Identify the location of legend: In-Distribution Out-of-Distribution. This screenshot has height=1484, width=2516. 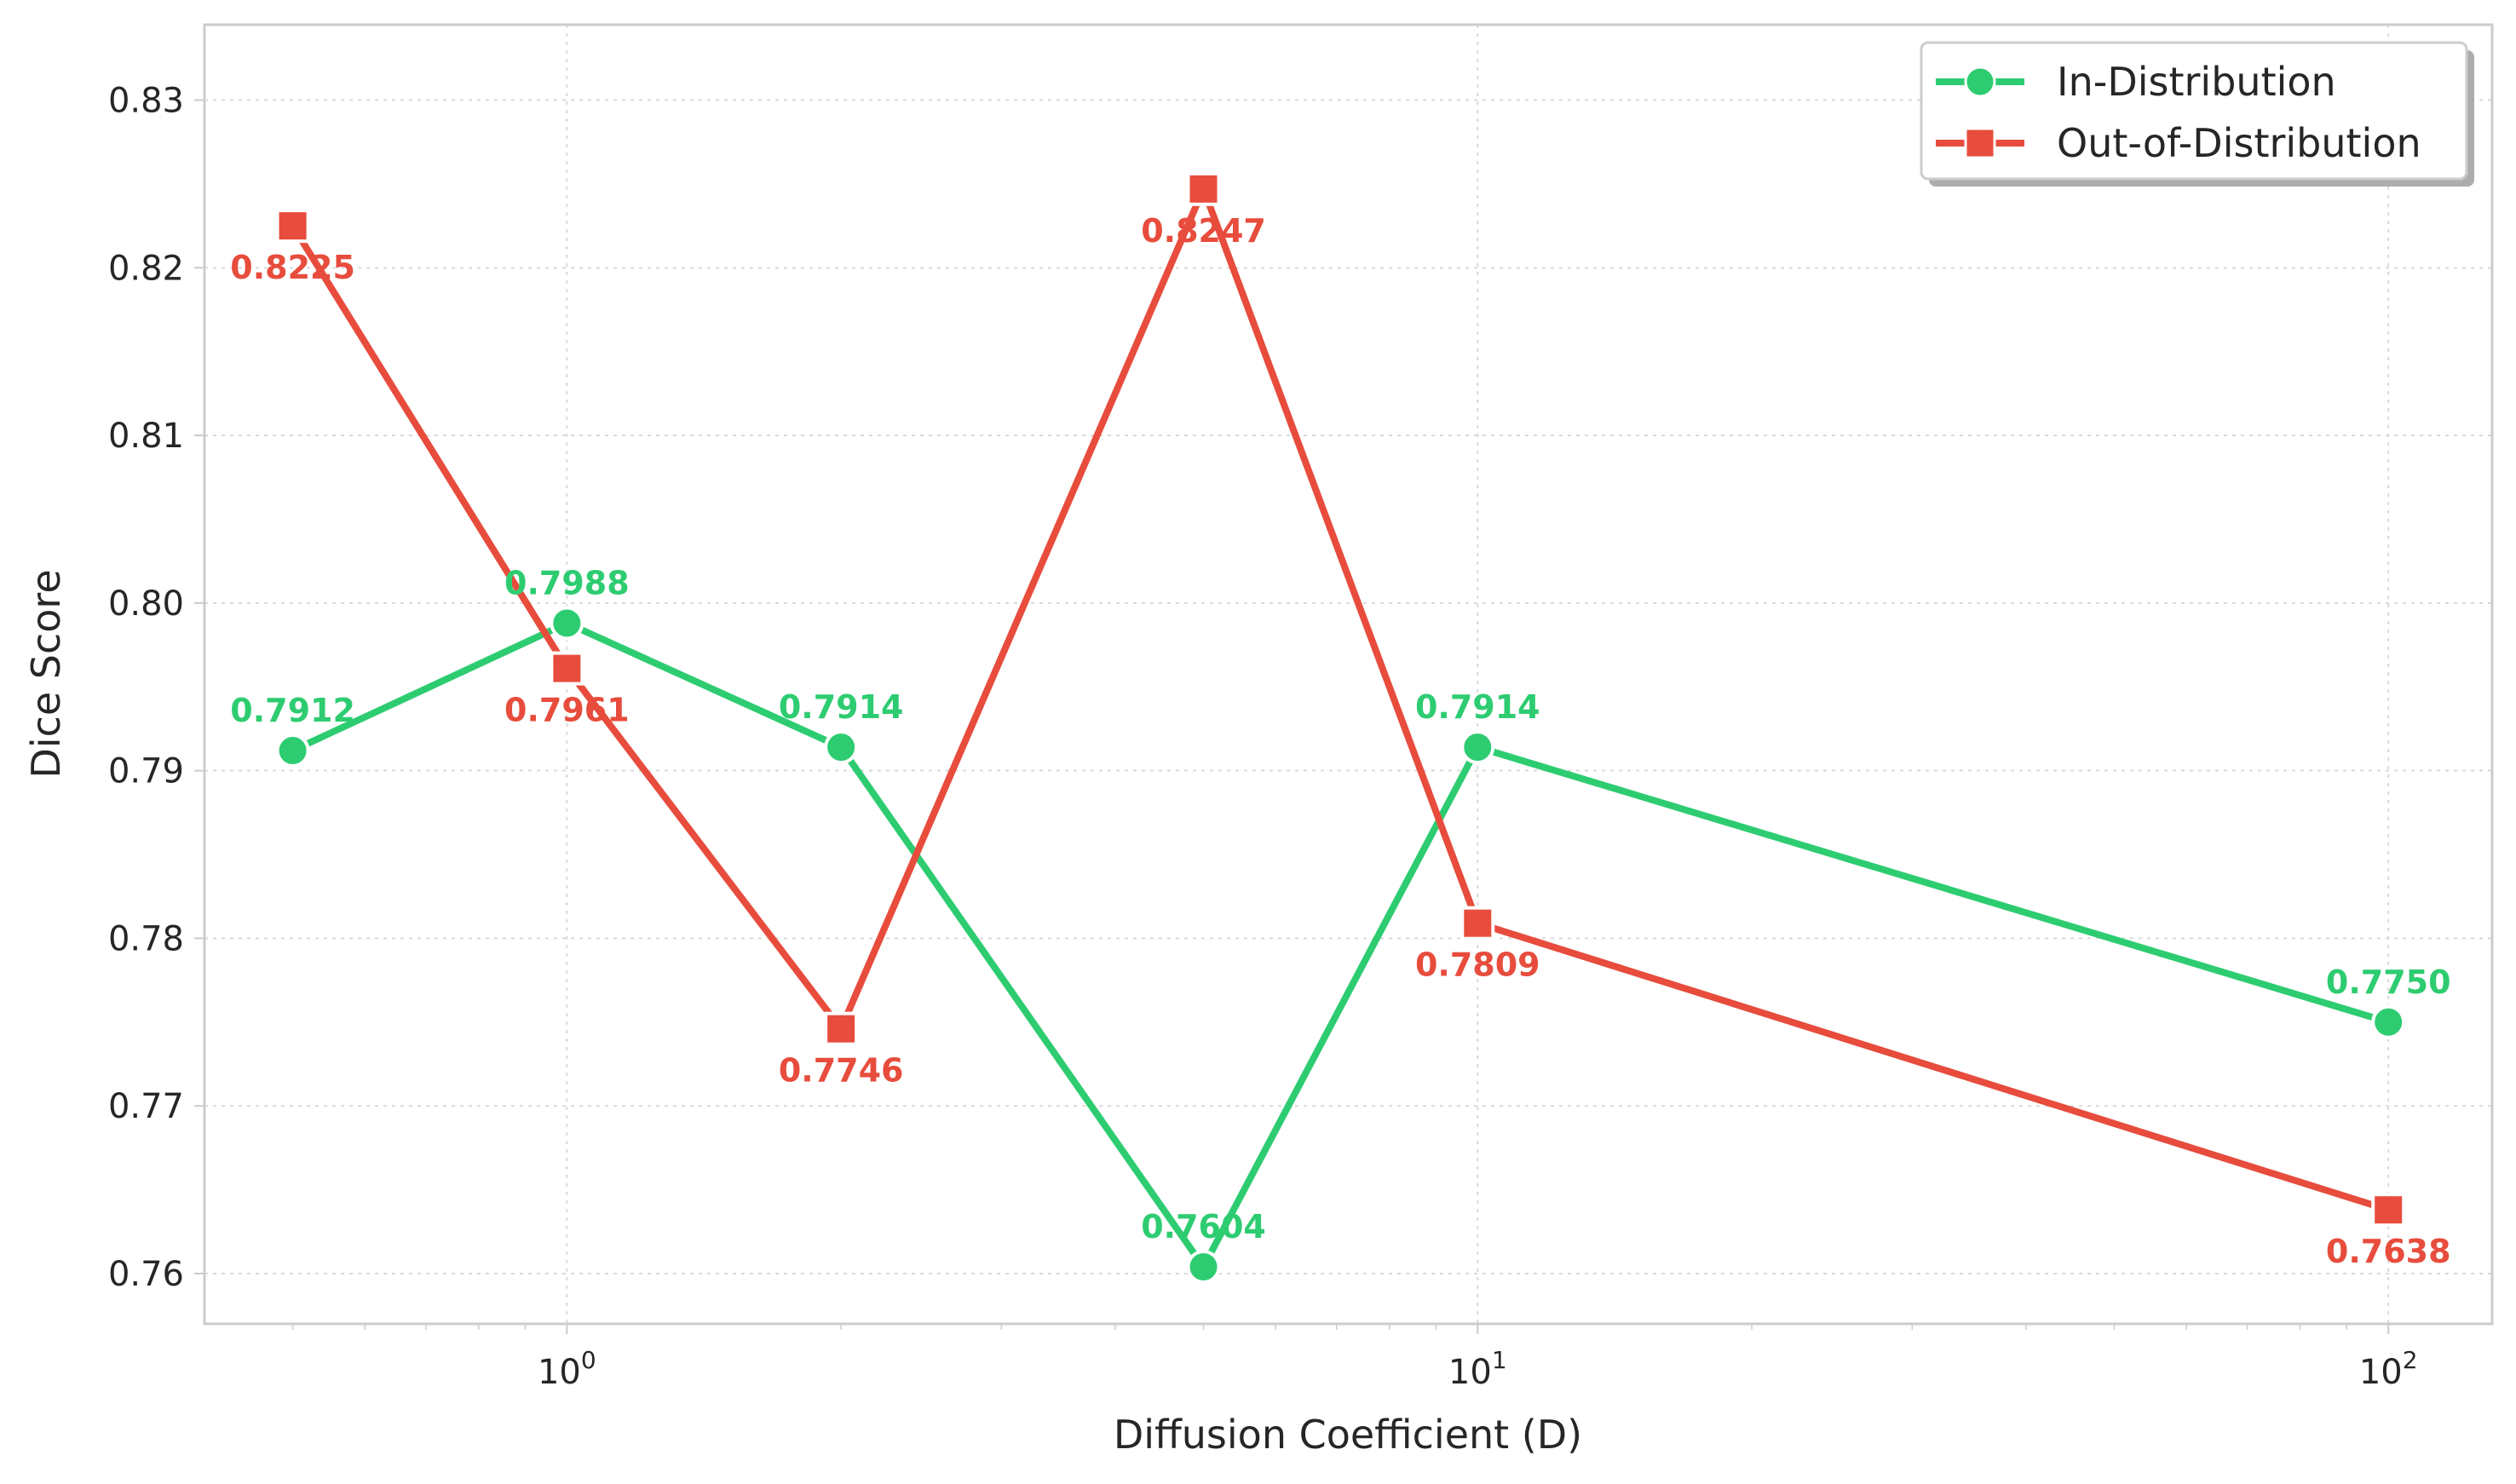
(2197, 114).